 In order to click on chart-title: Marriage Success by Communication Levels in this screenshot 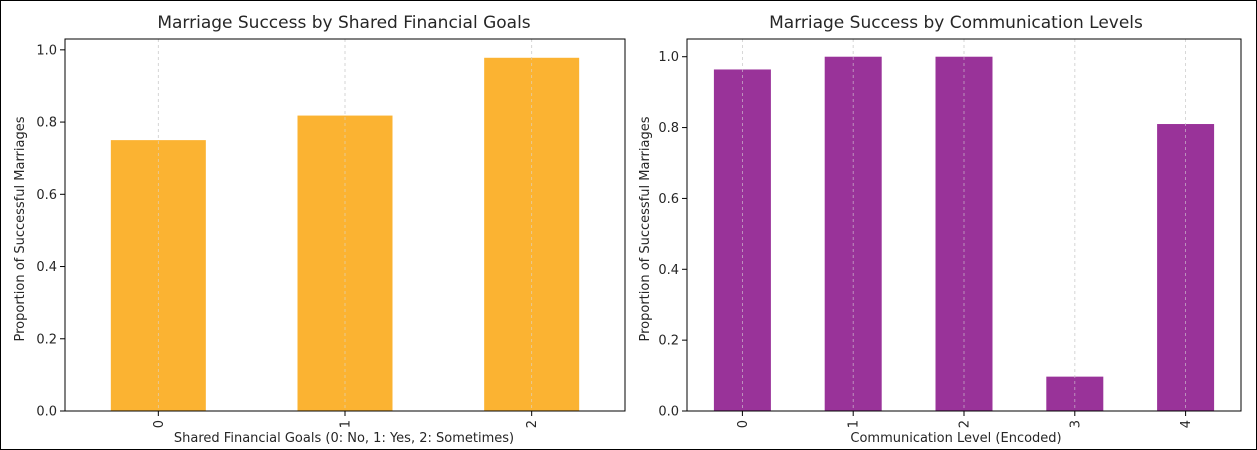, I will do `click(956, 23)`.